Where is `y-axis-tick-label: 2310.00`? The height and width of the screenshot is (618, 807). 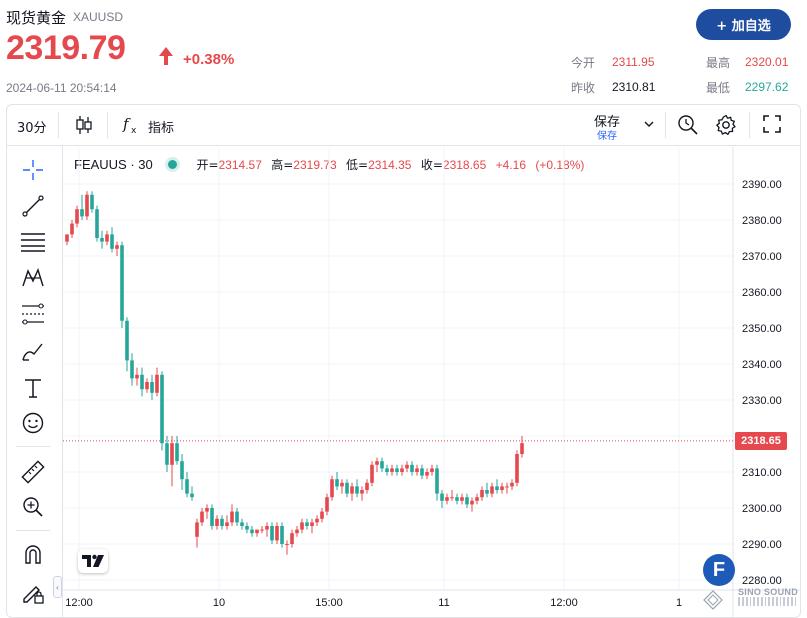 y-axis-tick-label: 2310.00 is located at coordinates (762, 473).